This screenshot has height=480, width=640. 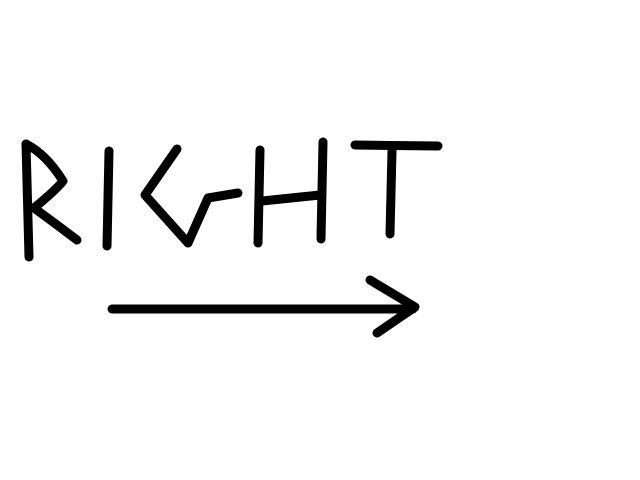 I want to click on letter-t, so click(x=396, y=189).